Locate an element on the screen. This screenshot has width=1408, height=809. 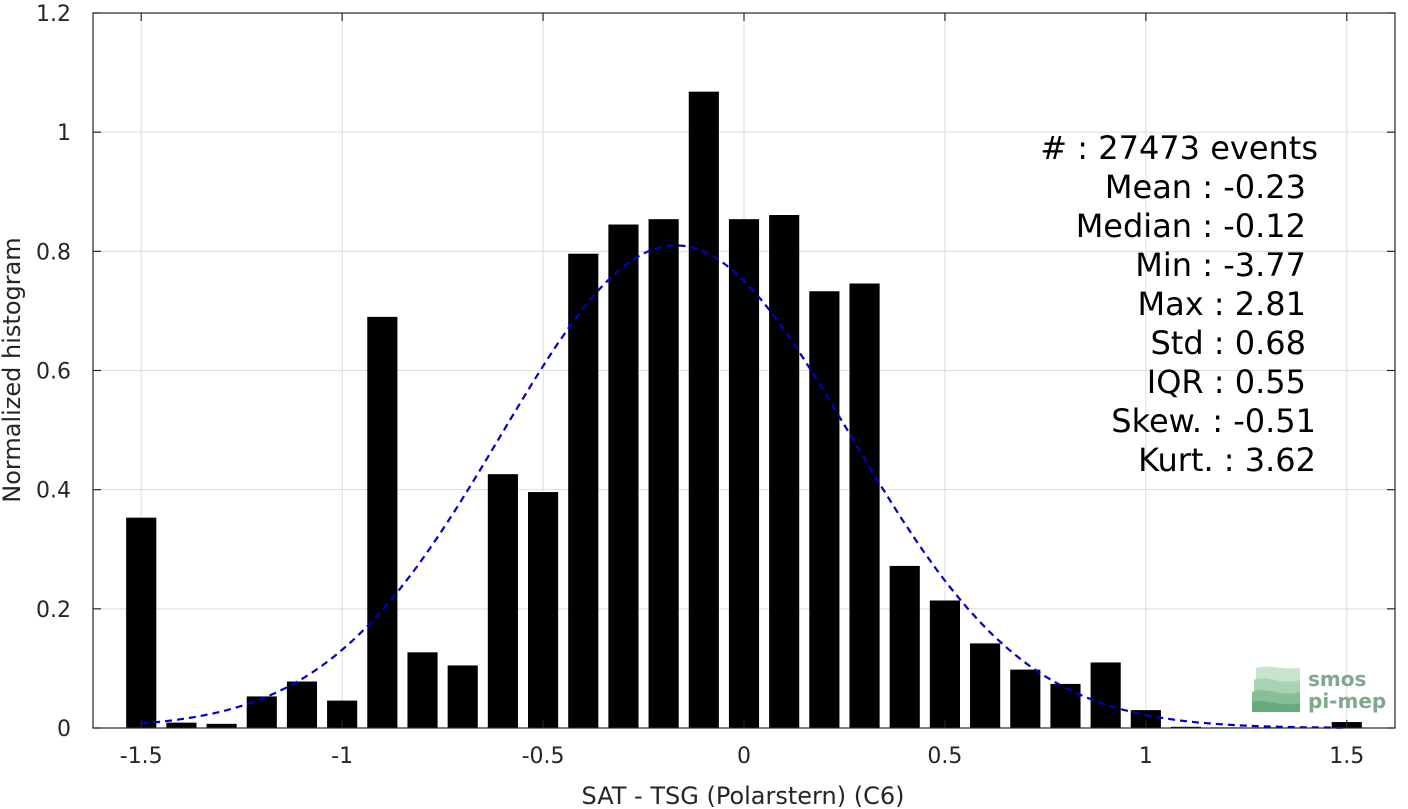
y-tick-labels: 0 0.2 0.4 0.6 0.8 1 1.2 is located at coordinates (53, 372).